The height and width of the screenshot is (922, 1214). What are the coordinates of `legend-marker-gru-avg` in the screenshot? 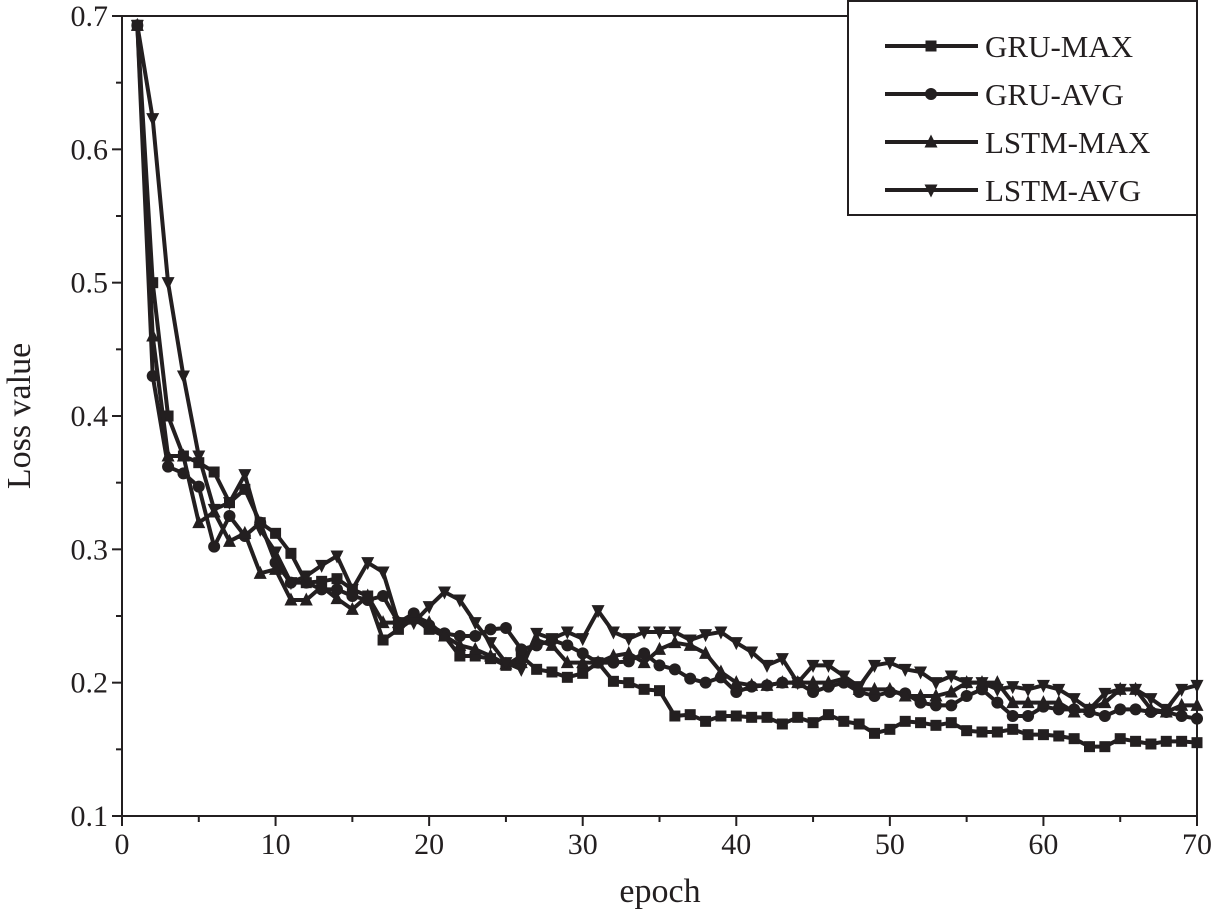 It's located at (931, 94).